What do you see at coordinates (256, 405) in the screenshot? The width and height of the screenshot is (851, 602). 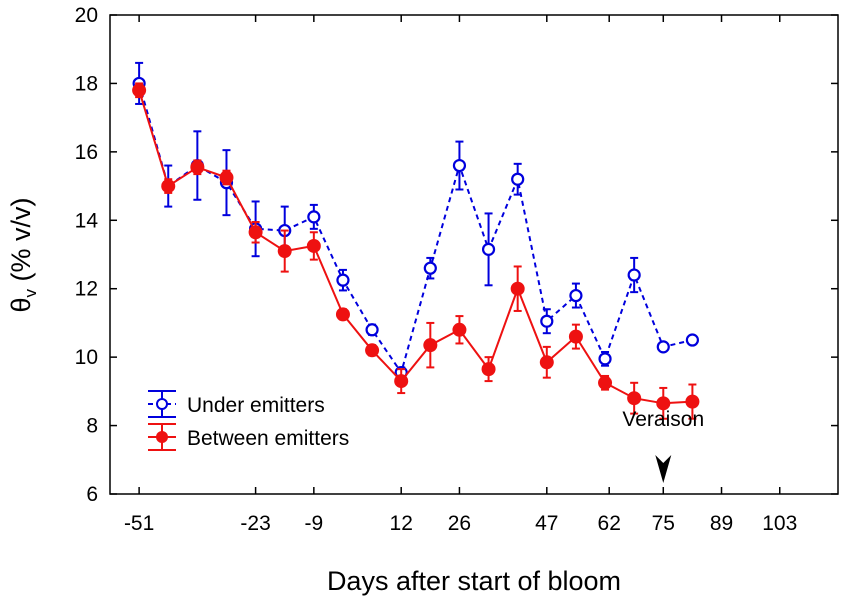 I see `svg-text: Under emitters` at bounding box center [256, 405].